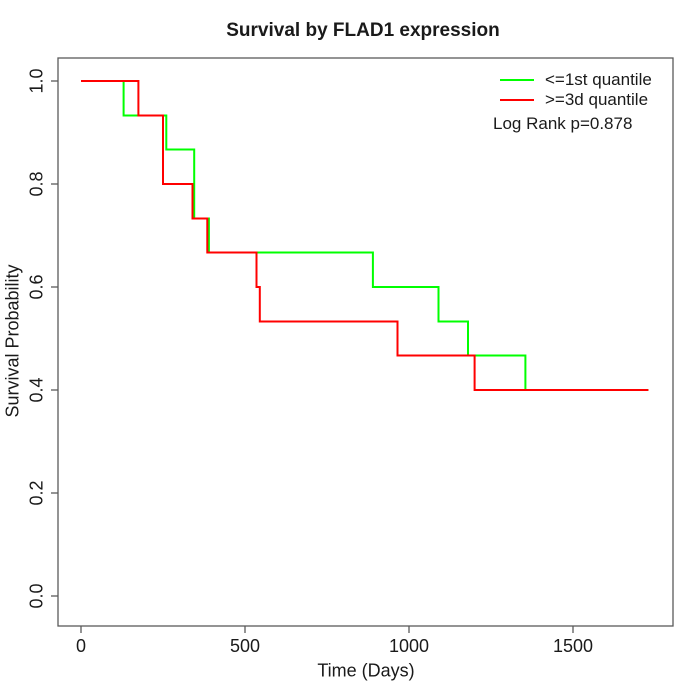  What do you see at coordinates (36, 184) in the screenshot?
I see `y-tick-label: 0.8` at bounding box center [36, 184].